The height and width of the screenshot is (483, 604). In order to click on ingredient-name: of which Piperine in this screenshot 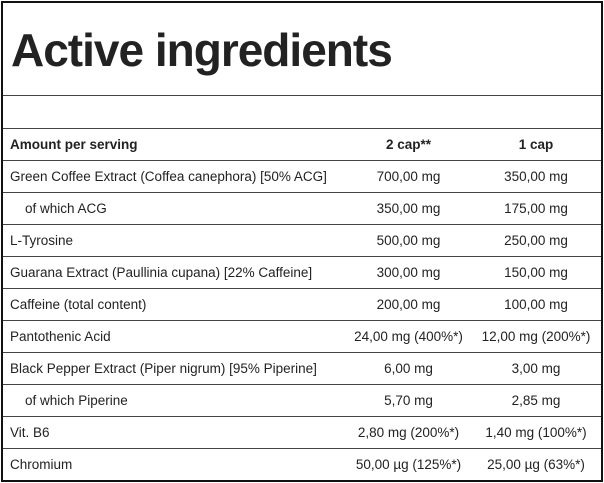, I will do `click(174, 400)`.